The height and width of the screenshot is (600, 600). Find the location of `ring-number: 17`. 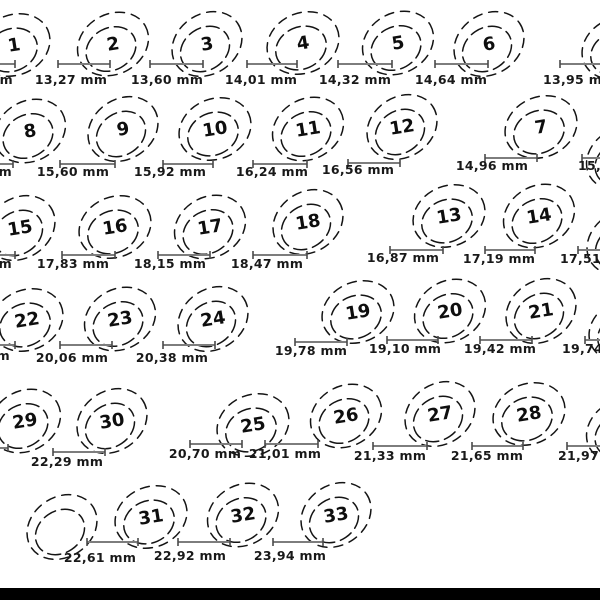

ring-number: 17 is located at coordinates (210, 227).